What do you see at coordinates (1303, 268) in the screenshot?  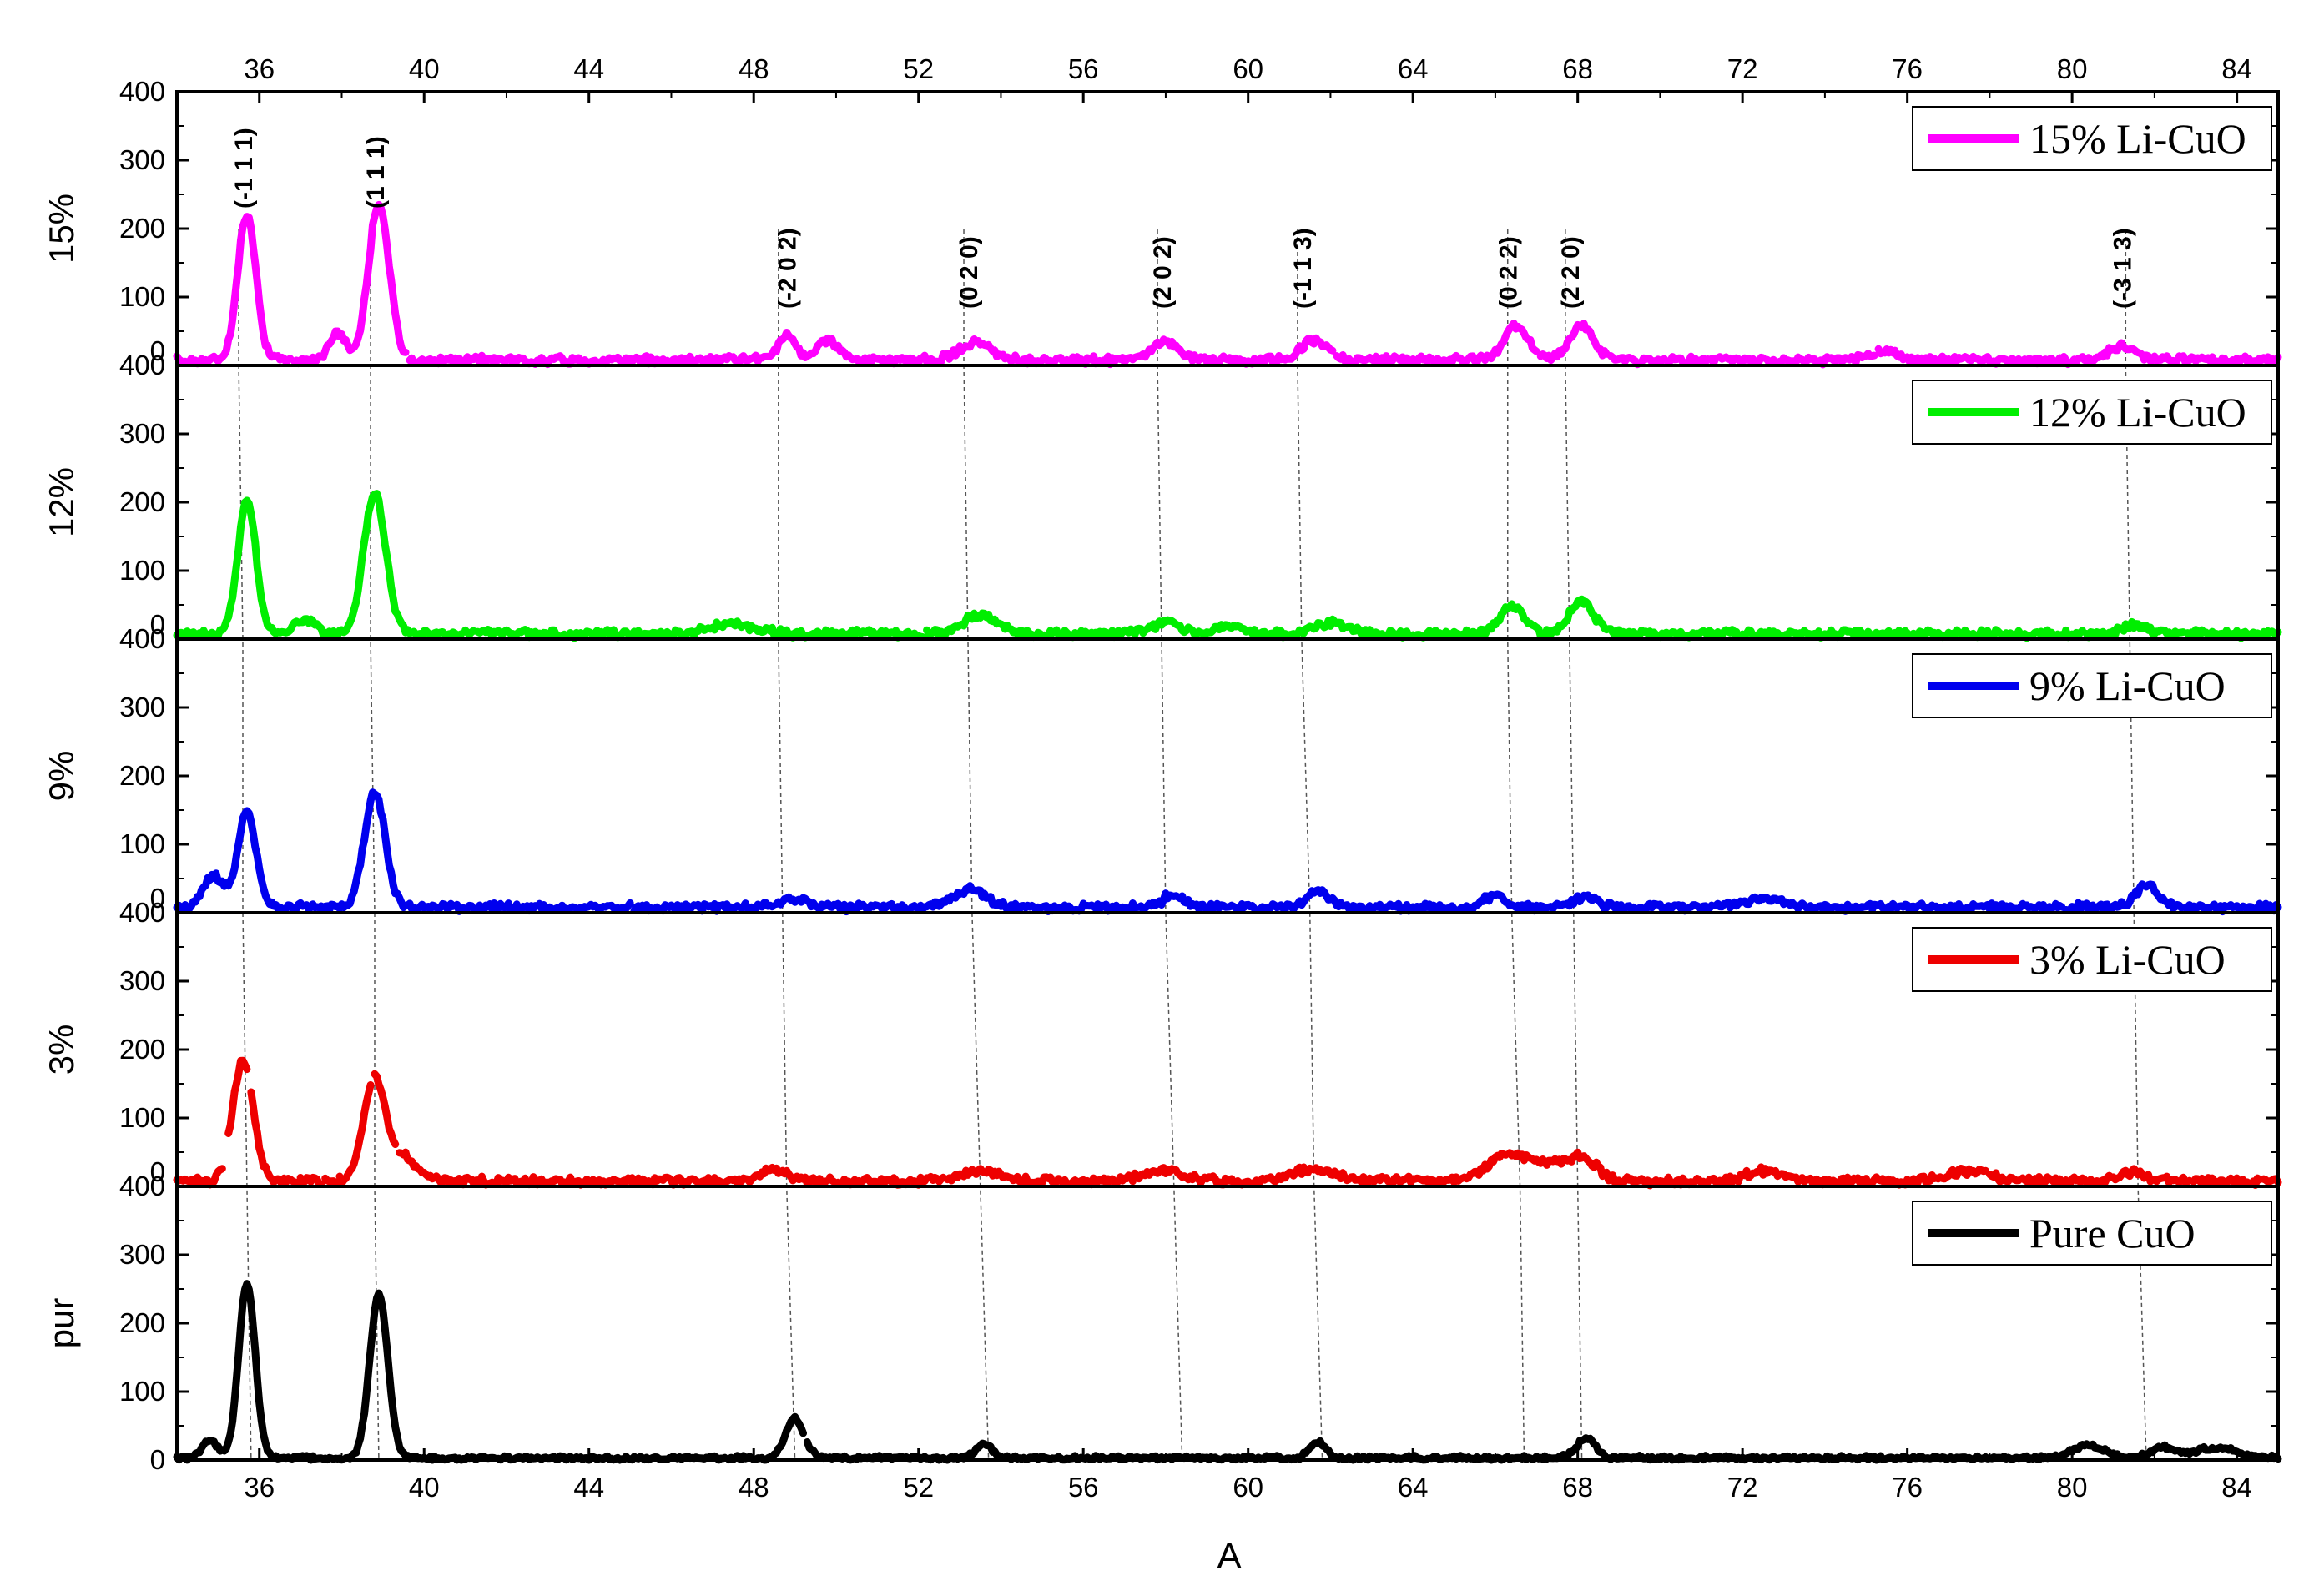 I see `peak-annotation-5: (-1 1 3)` at bounding box center [1303, 268].